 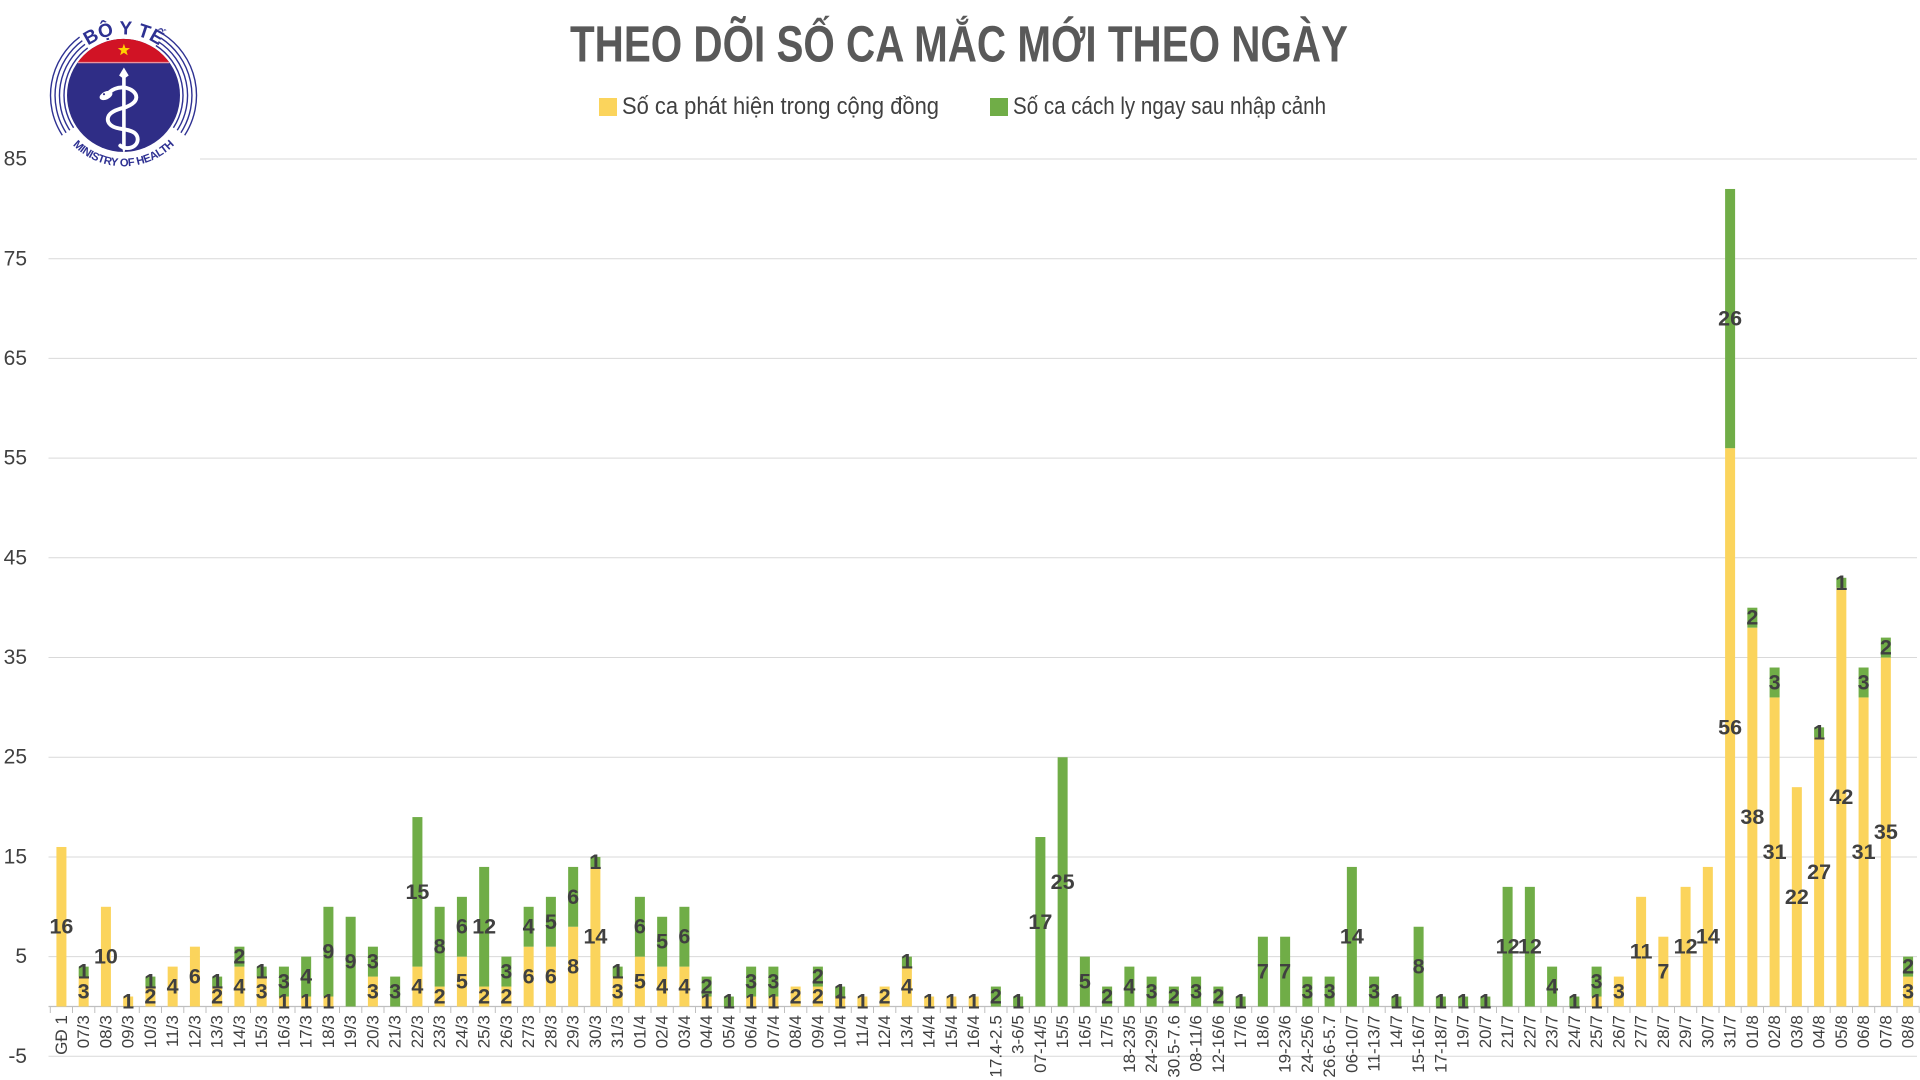 I want to click on svg-text: -5, so click(x=17, y=1056).